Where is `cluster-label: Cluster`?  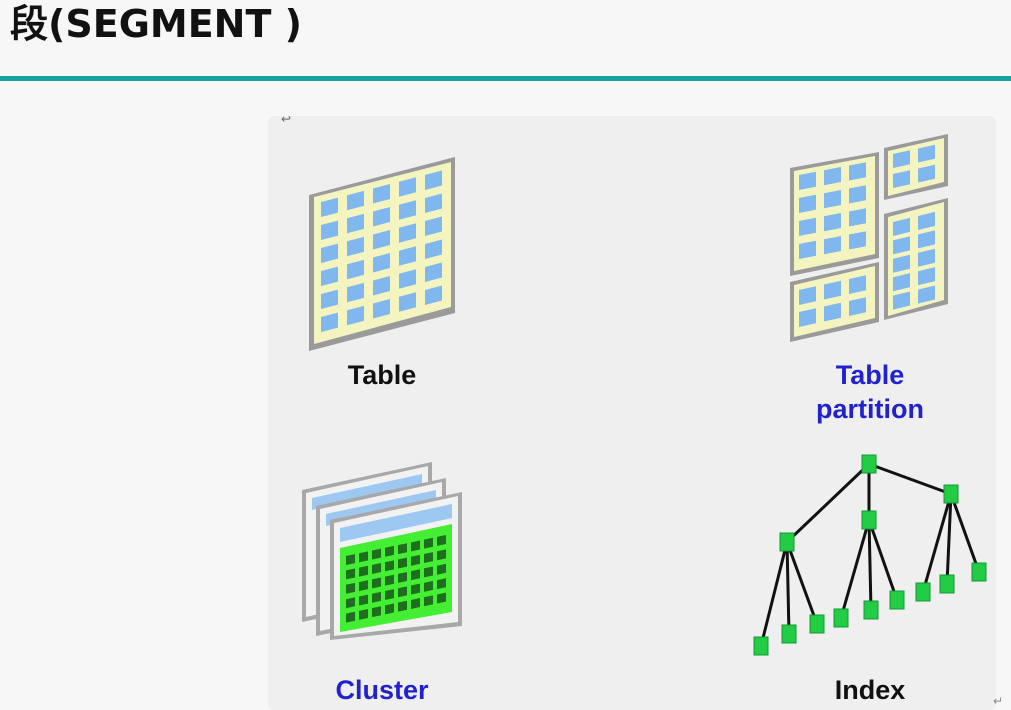 cluster-label: Cluster is located at coordinates (382, 690).